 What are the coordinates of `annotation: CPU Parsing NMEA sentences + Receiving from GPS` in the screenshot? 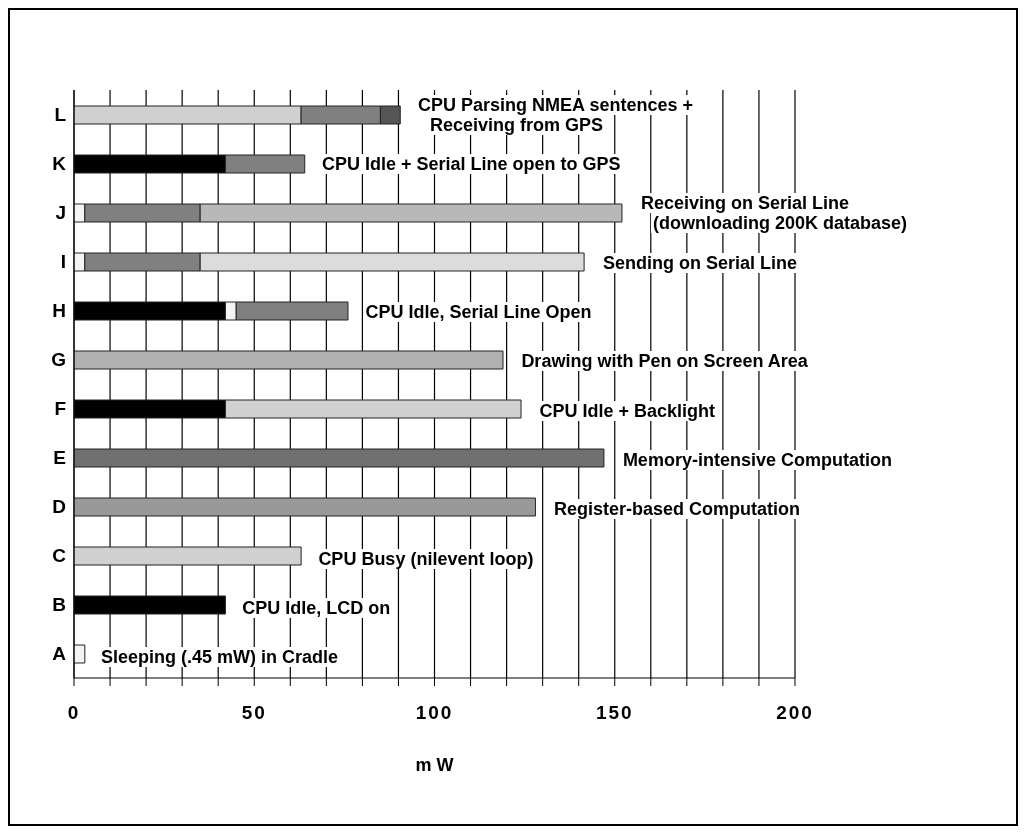 It's located at (555, 114).